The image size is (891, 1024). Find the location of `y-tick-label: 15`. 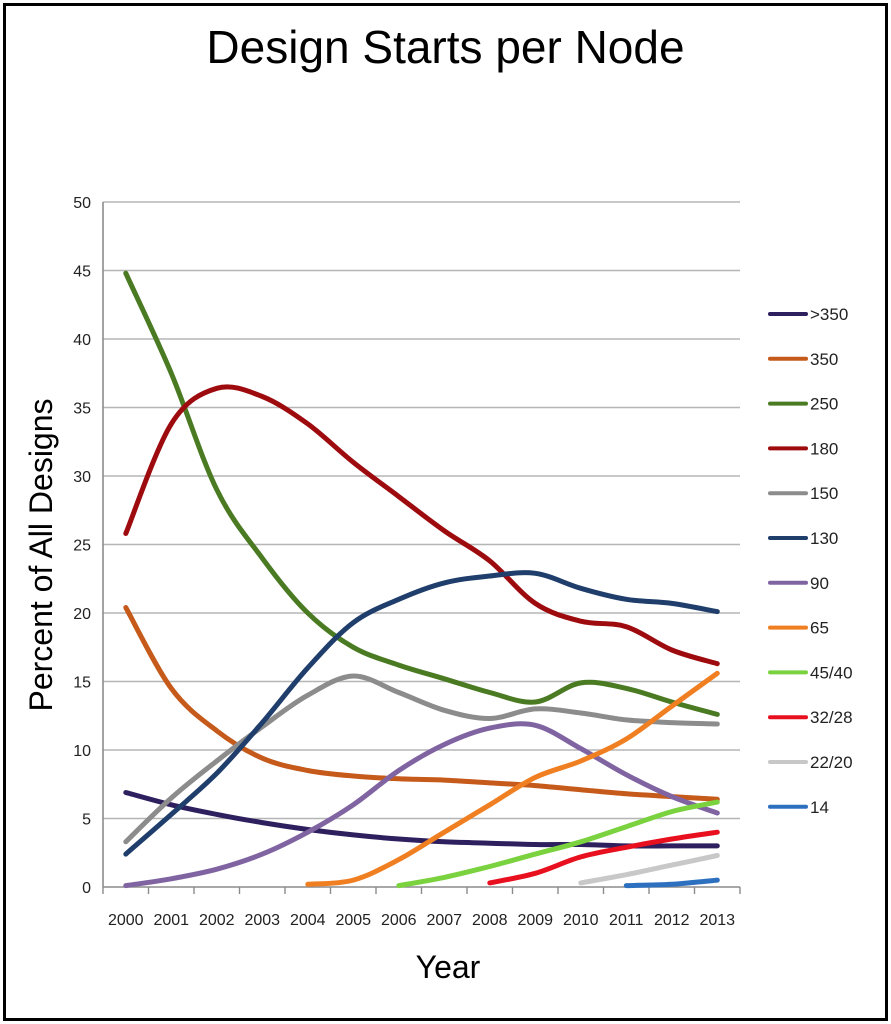

y-tick-label: 15 is located at coordinates (82, 683).